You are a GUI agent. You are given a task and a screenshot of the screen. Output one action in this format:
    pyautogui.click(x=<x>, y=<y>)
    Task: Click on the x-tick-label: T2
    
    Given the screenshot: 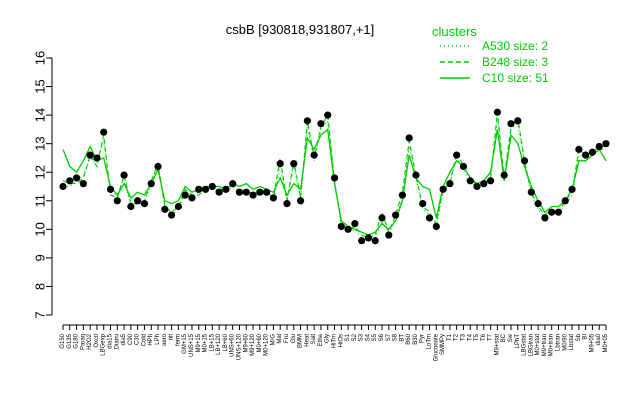 What is the action you would take?
    pyautogui.click(x=457, y=337)
    